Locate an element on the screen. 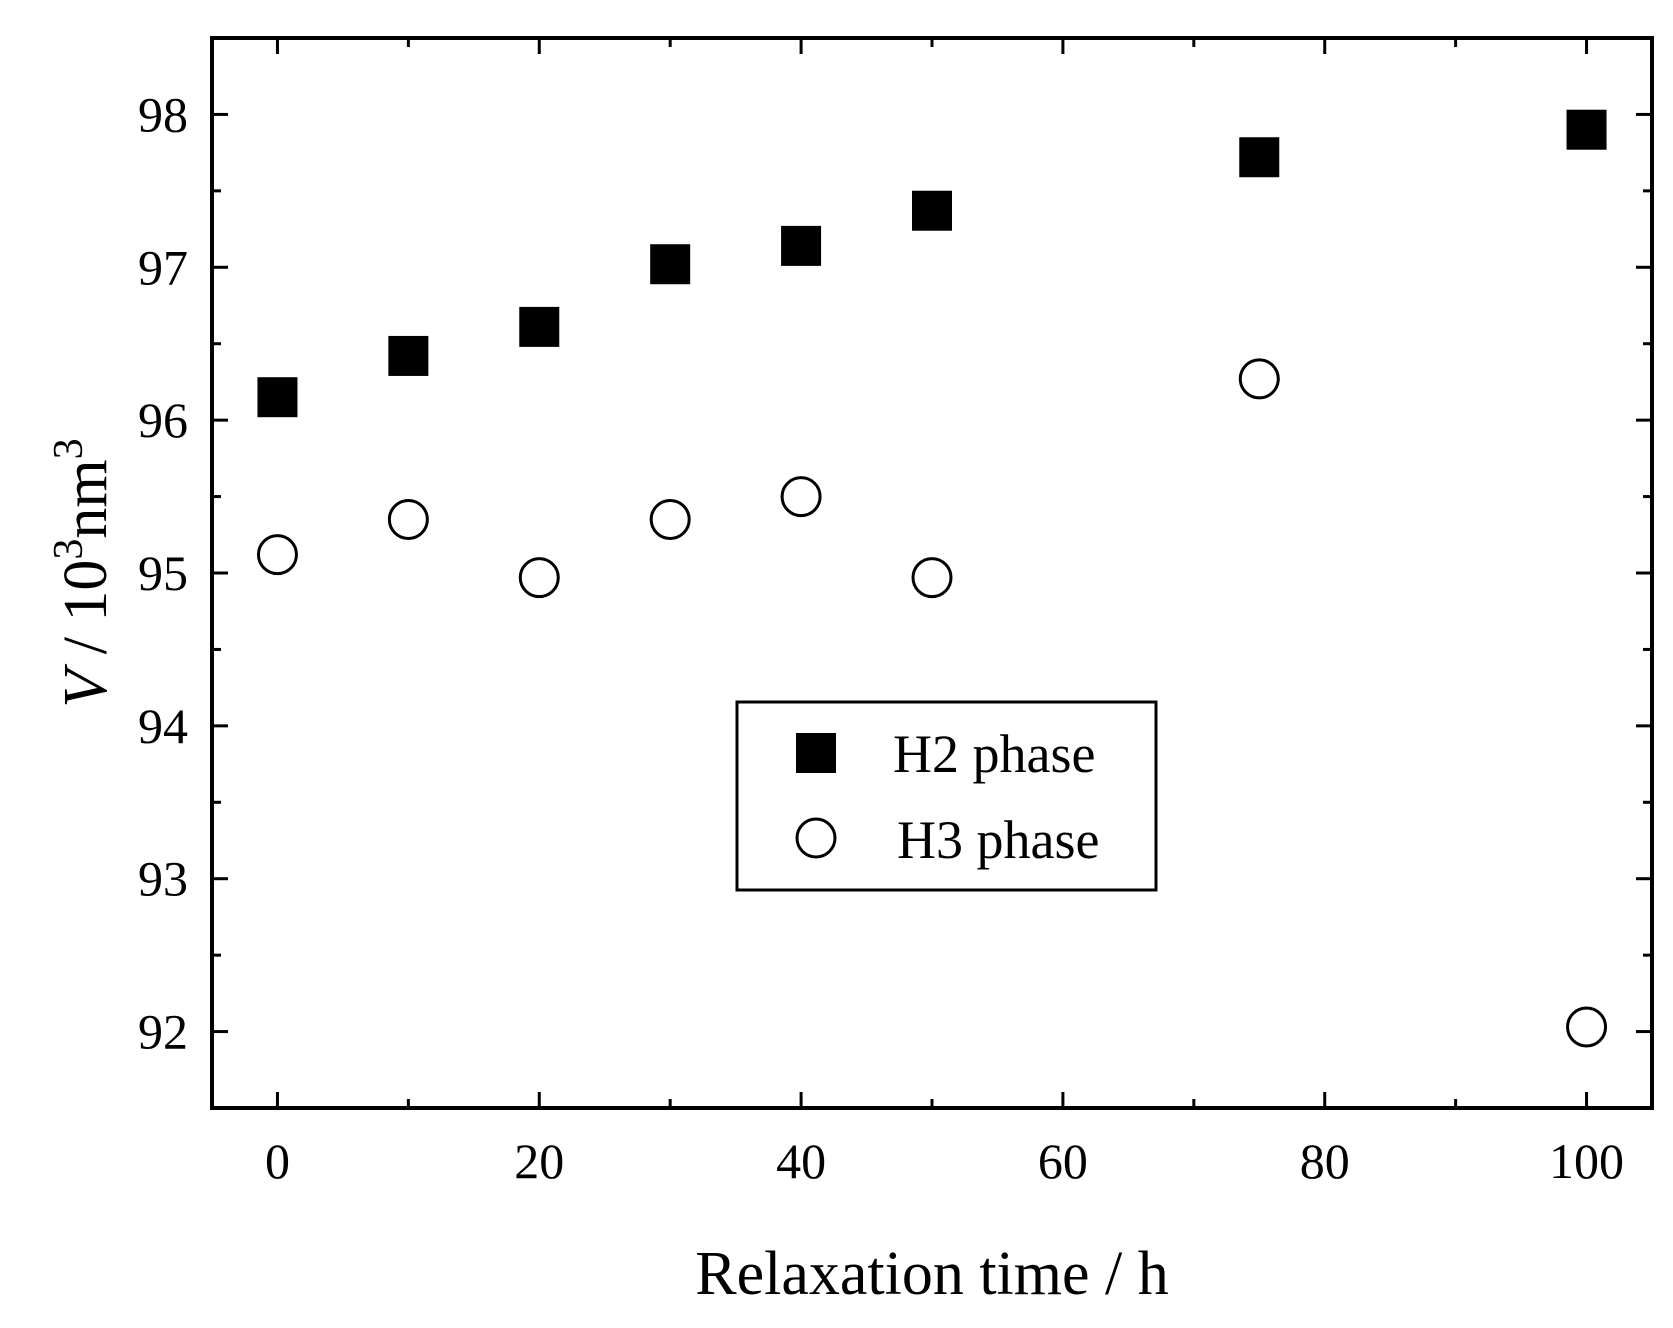  x-tick-label: 80 is located at coordinates (1325, 1161).